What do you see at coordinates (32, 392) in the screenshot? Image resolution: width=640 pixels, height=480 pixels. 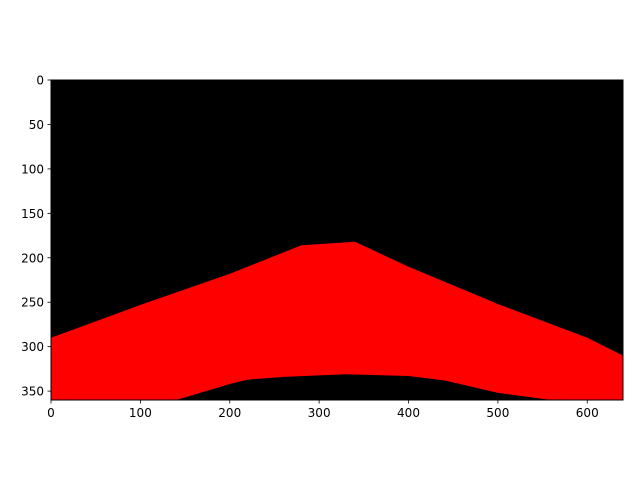 I see `y-tick-label: 350` at bounding box center [32, 392].